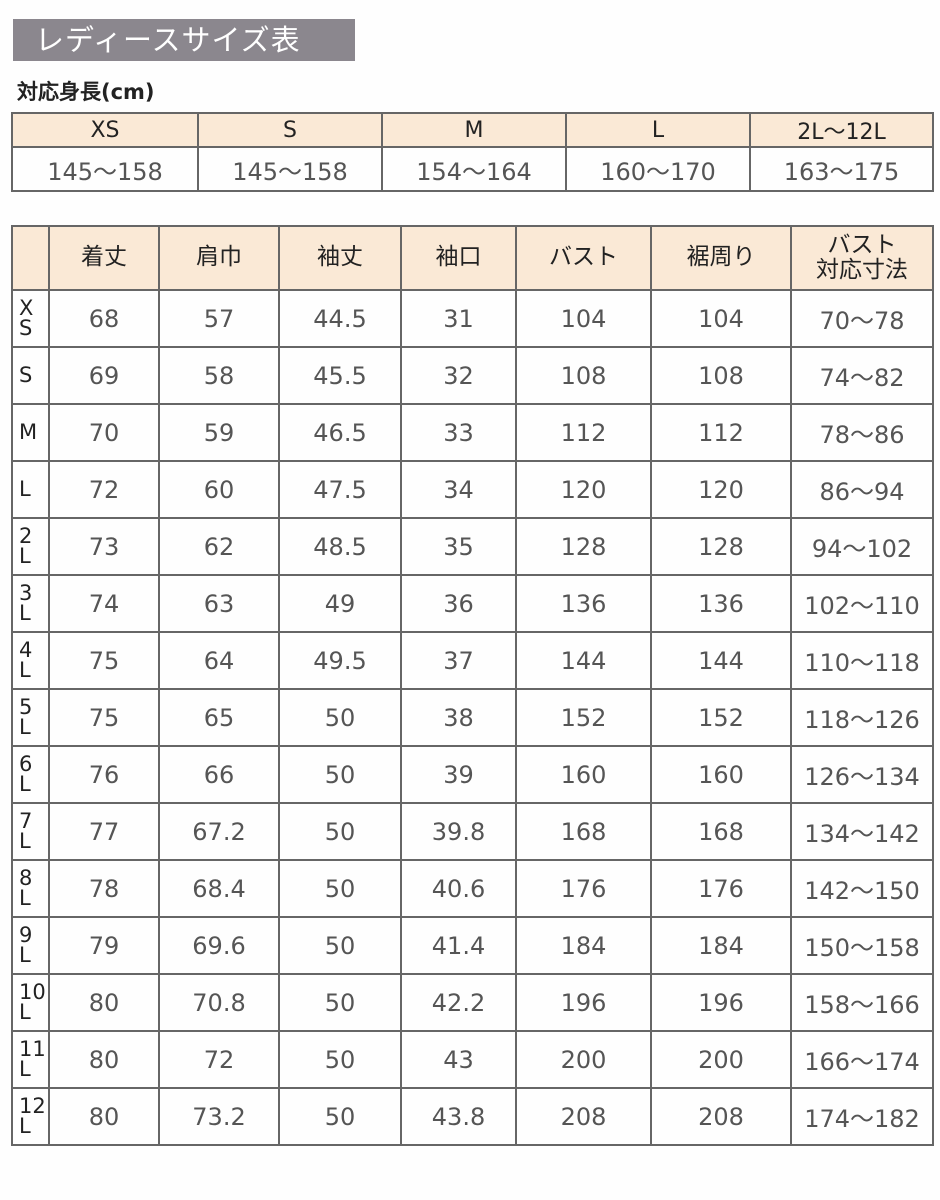  I want to click on height-size-header: S, so click(290, 130).